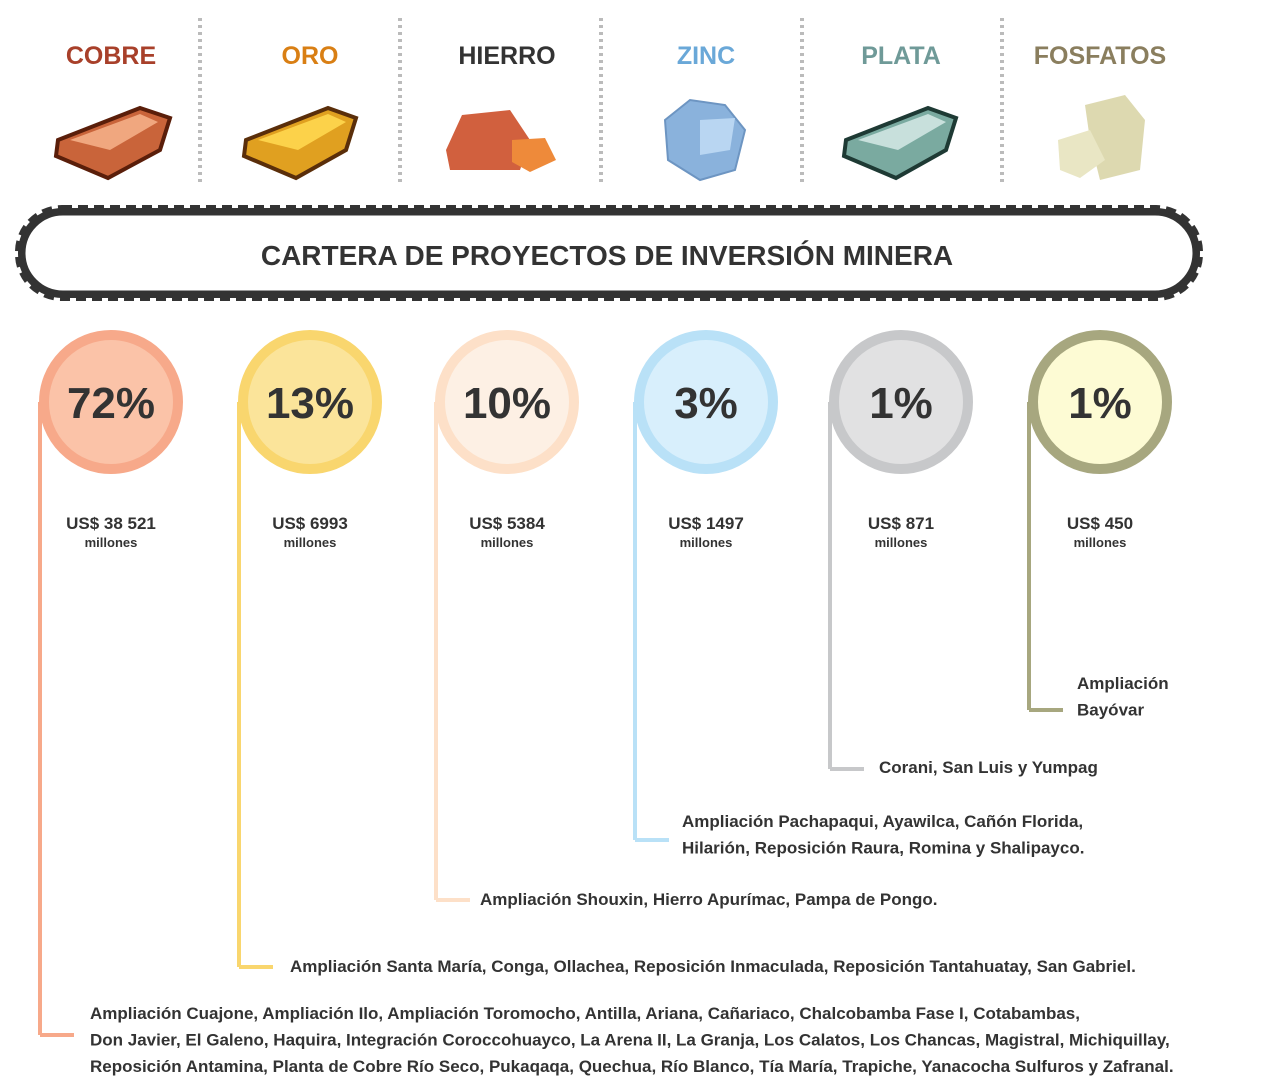  What do you see at coordinates (1123, 683) in the screenshot?
I see `projects: Ampliación` at bounding box center [1123, 683].